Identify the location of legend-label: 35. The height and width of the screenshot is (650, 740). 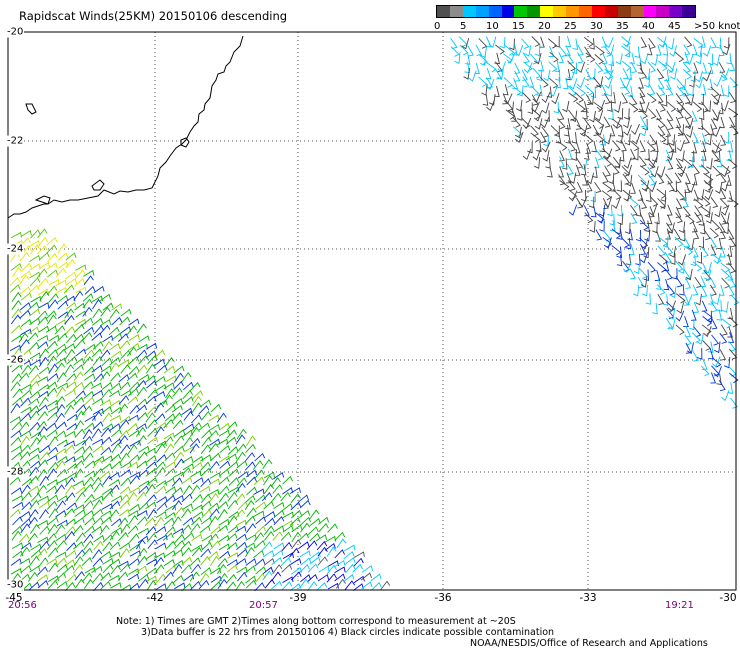
(622, 26).